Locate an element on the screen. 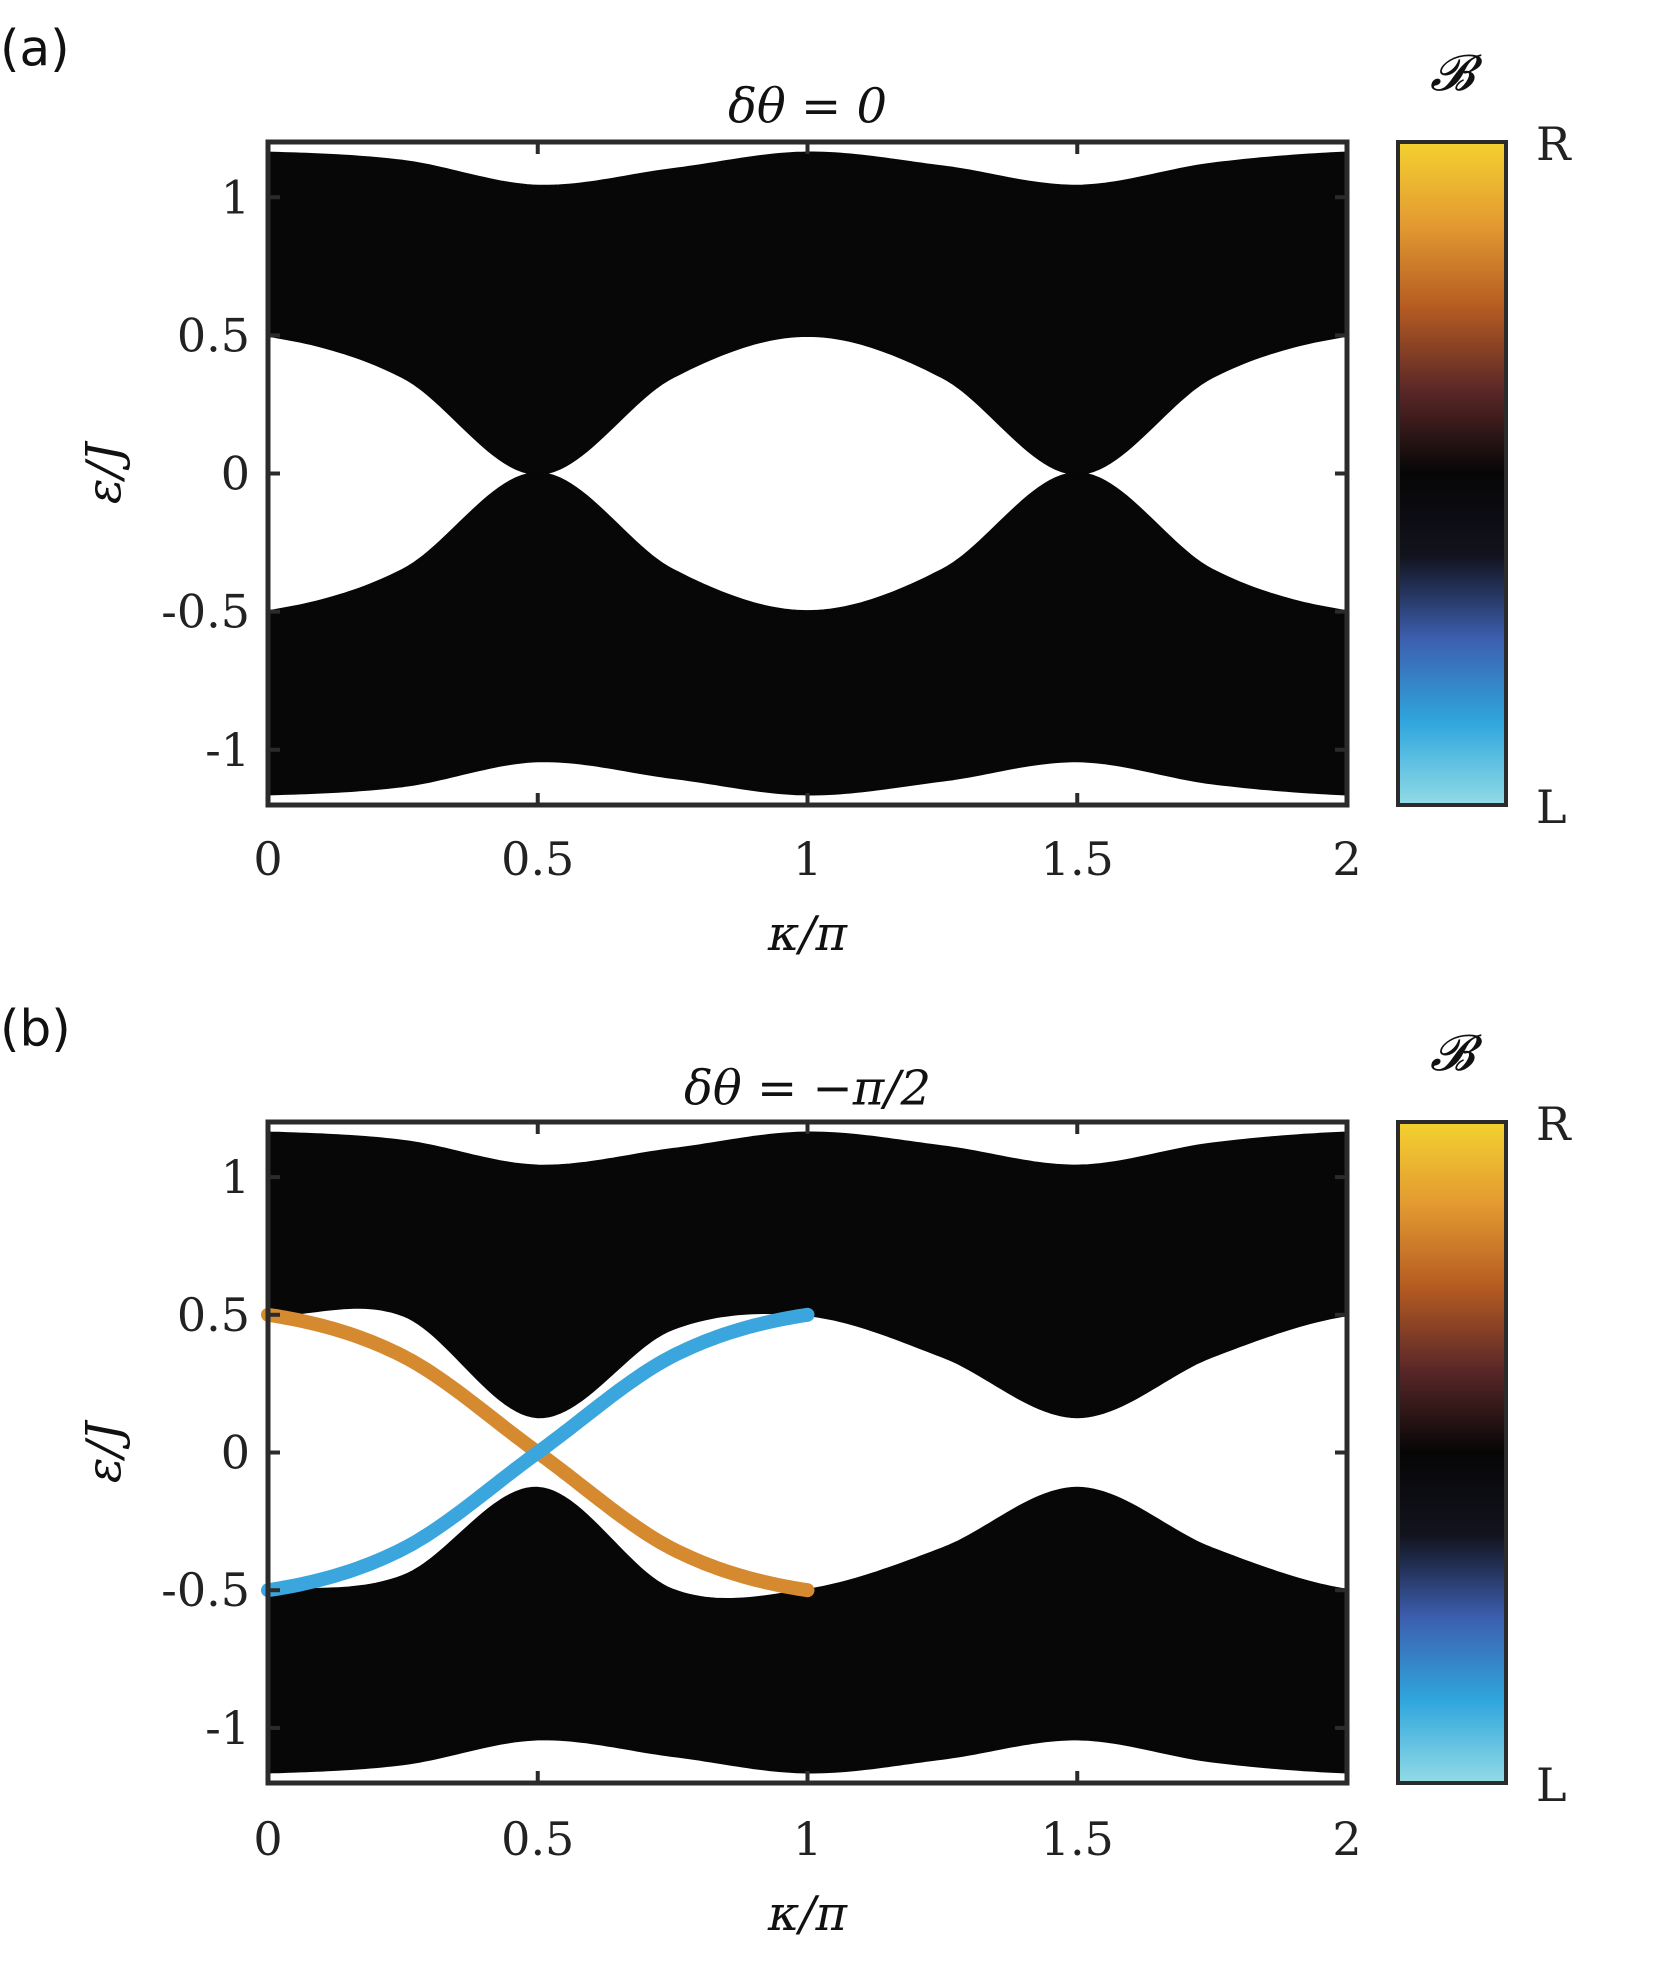 Image resolution: width=1661 pixels, height=1968 pixels. edge-state-left is located at coordinates (538, 1452).